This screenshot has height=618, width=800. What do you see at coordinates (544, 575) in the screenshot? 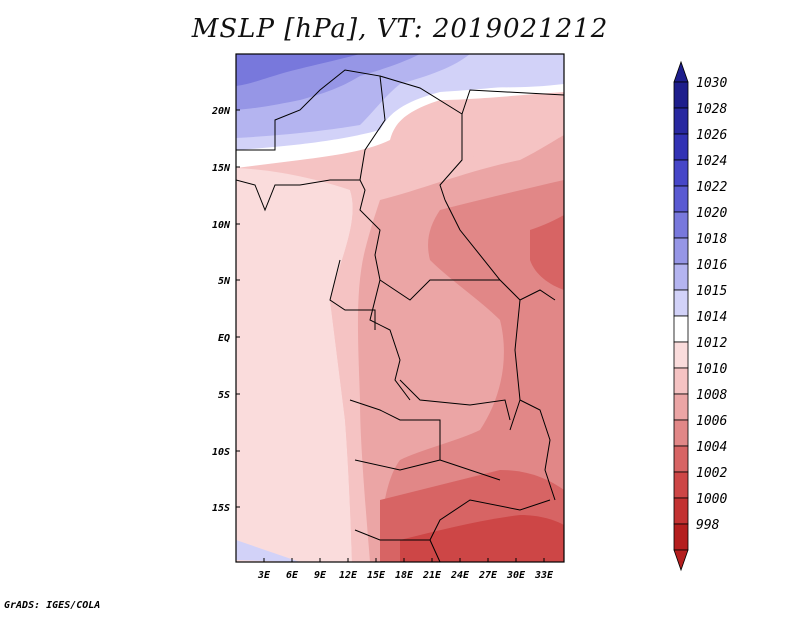
I see `lon-label: 33E` at bounding box center [544, 575].